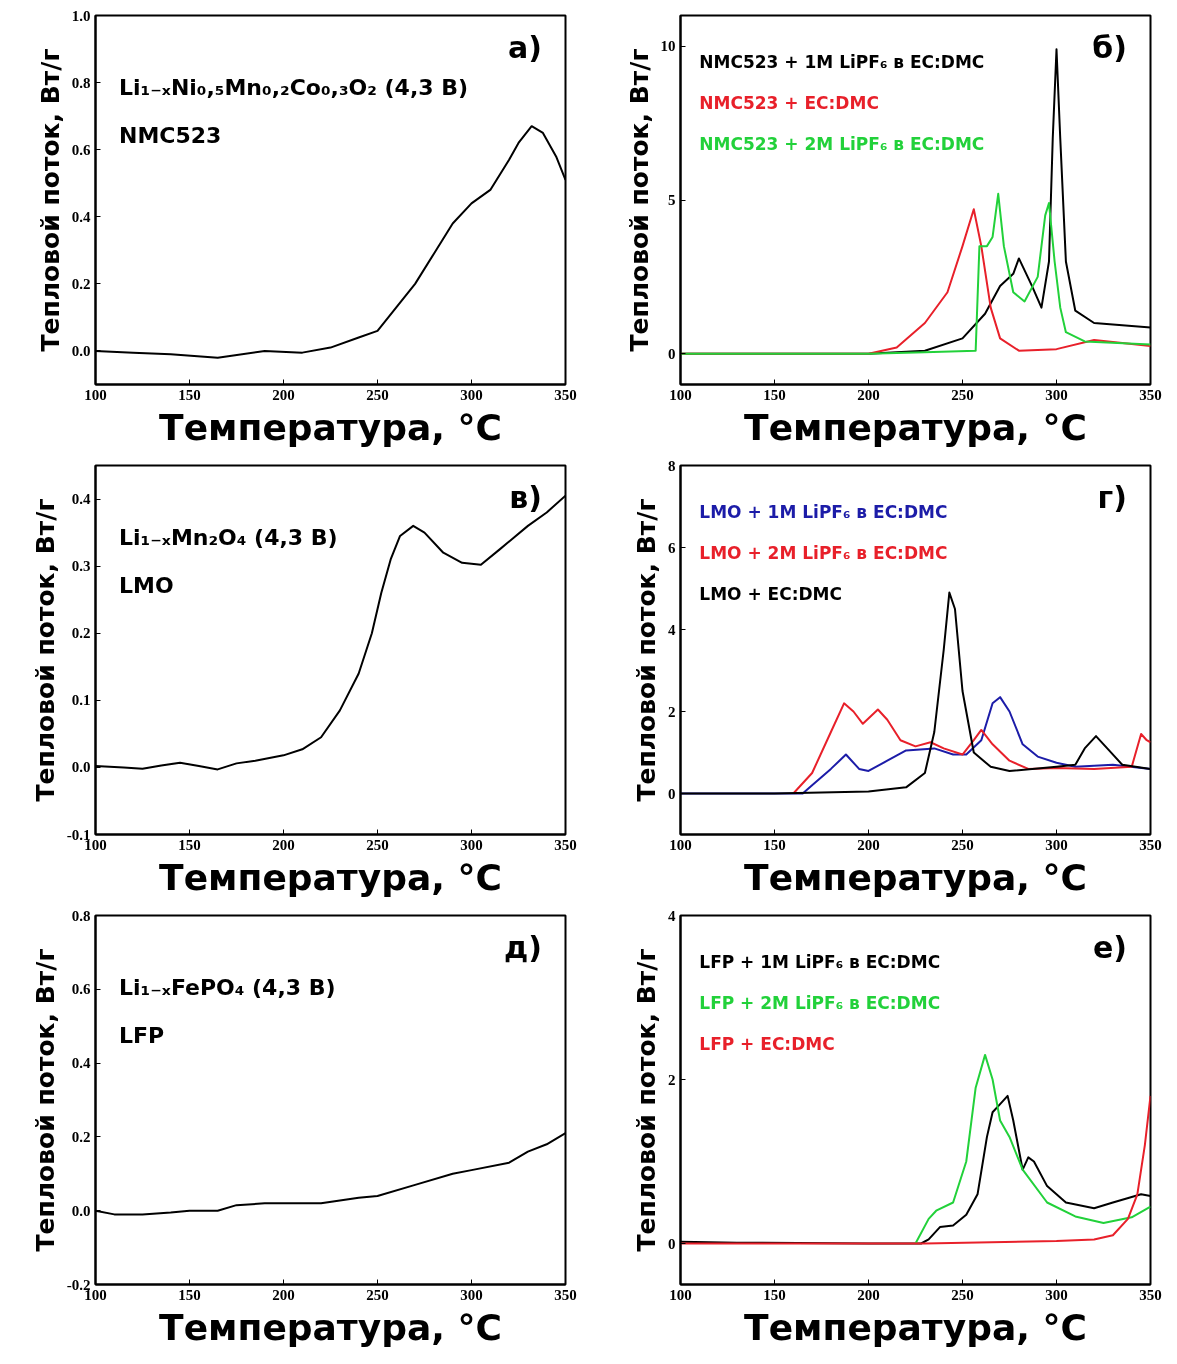 Image resolution: width=1177 pixels, height=1364 pixels. I want to click on annotation: Li₁₋ₓMn₂O₄ (4,3 В), so click(228, 537).